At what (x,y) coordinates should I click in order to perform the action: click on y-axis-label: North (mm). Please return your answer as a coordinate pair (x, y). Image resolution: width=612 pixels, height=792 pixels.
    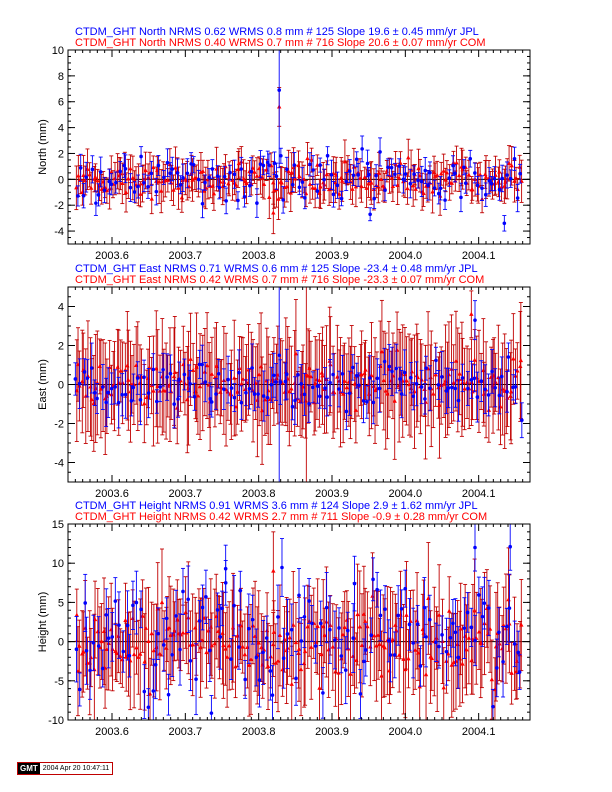
    Looking at the image, I should click on (43, 147).